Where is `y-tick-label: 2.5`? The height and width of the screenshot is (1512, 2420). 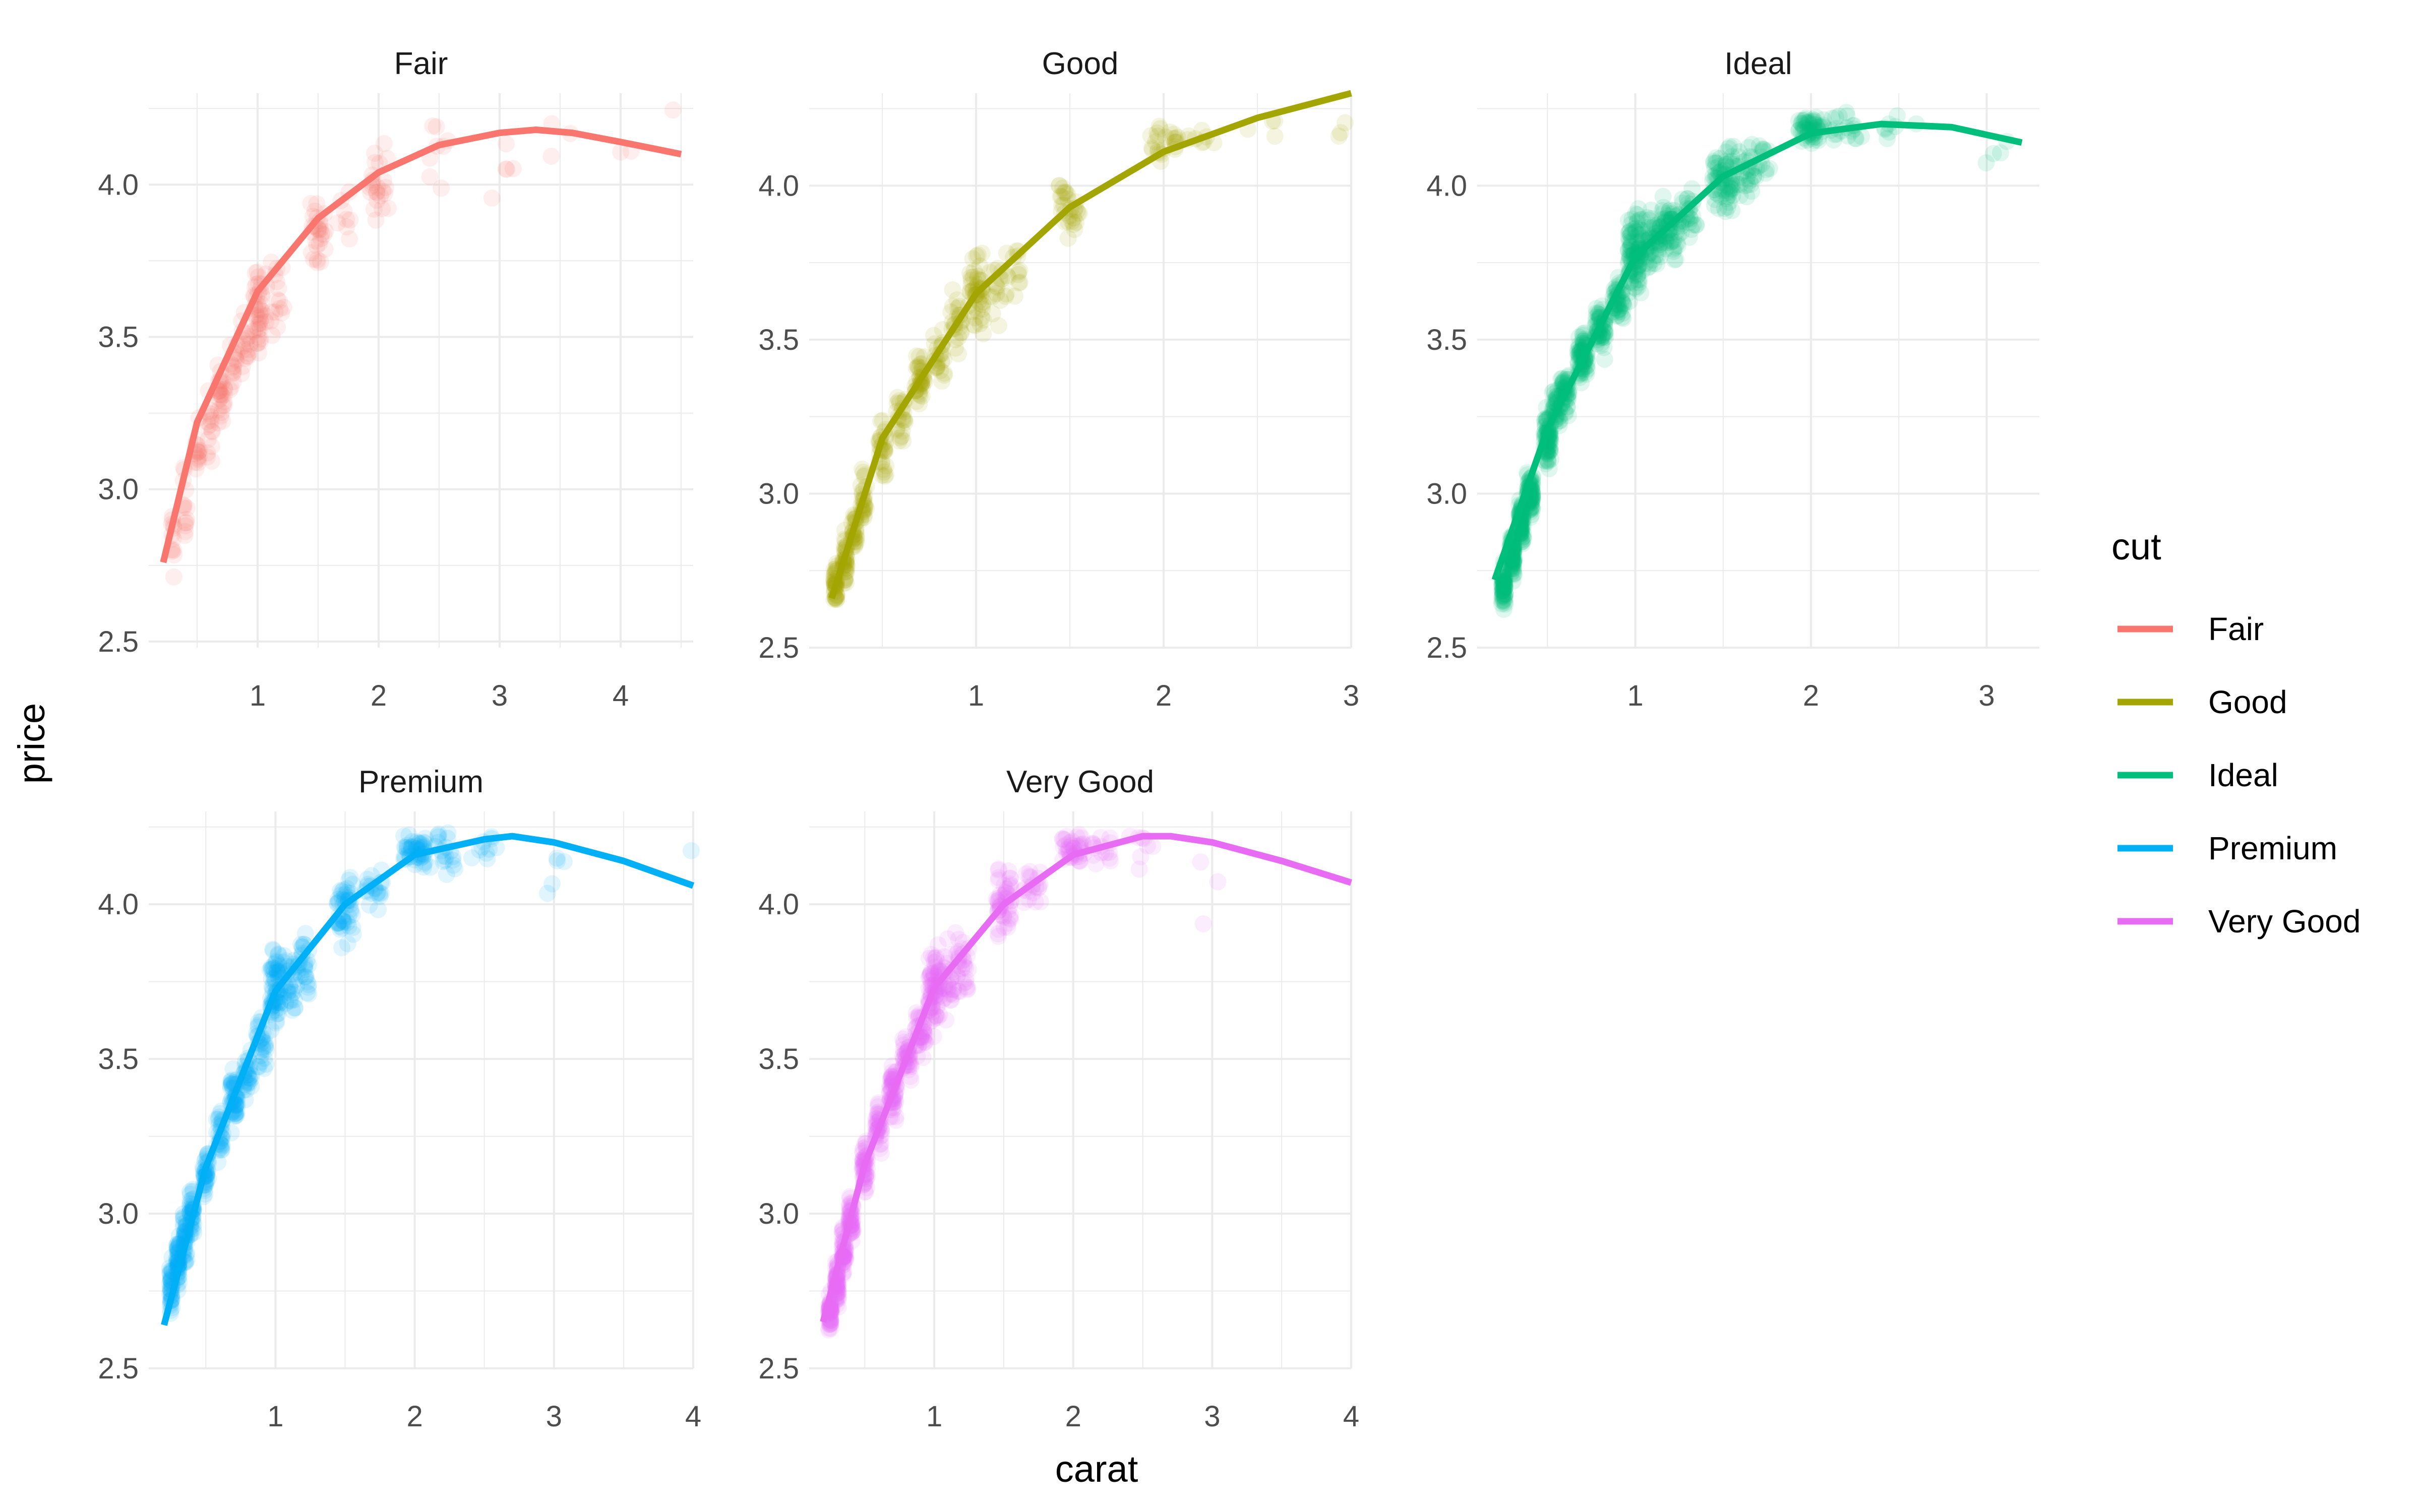 y-tick-label: 2.5 is located at coordinates (118, 1368).